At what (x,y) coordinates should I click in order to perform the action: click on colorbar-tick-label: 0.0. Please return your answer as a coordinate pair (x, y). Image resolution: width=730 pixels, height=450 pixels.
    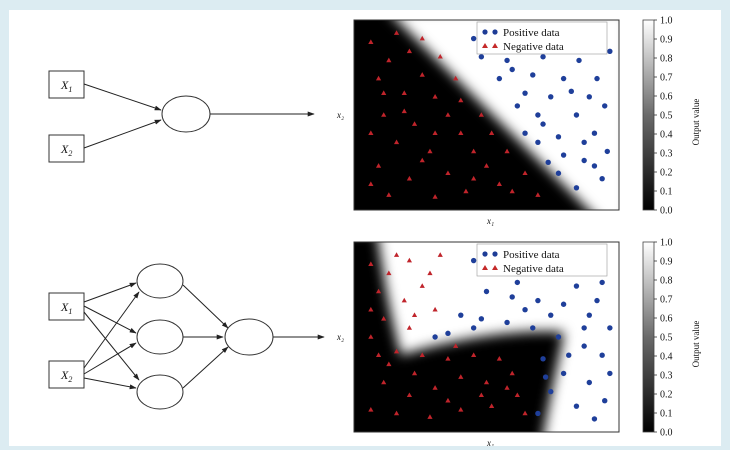
    Looking at the image, I should click on (666, 211).